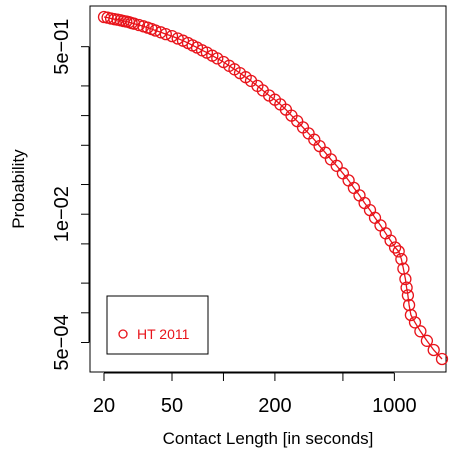 The height and width of the screenshot is (455, 458). What do you see at coordinates (104, 406) in the screenshot?
I see `x-tick-label: 20` at bounding box center [104, 406].